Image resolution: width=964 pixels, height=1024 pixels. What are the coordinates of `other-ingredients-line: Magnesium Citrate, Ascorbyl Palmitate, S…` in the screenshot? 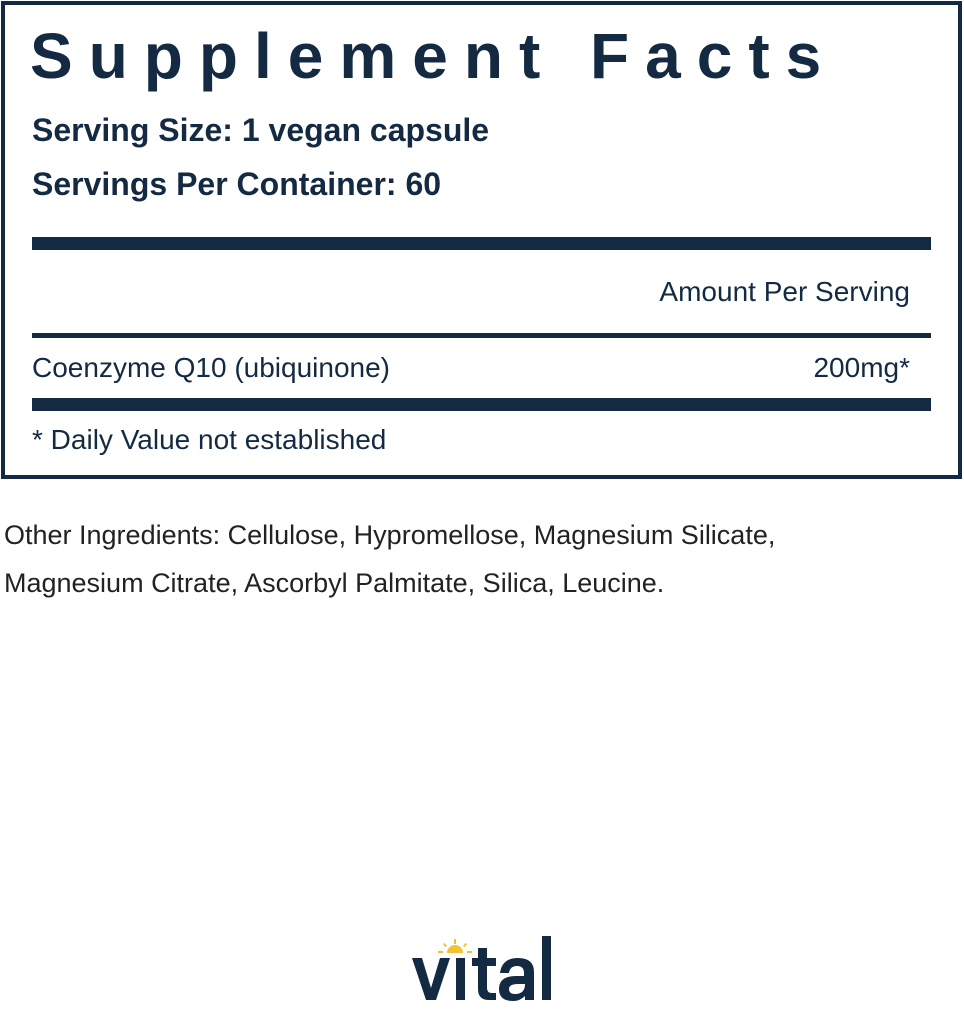 It's located at (334, 583).